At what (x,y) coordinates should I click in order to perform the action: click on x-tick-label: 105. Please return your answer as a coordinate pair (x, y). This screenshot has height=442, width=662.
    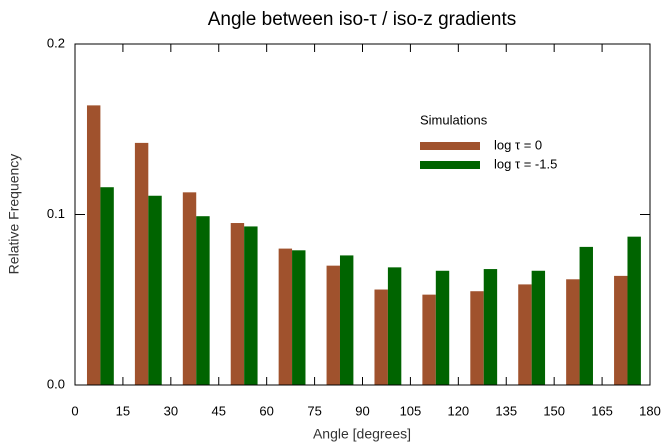
    Looking at the image, I should click on (411, 410).